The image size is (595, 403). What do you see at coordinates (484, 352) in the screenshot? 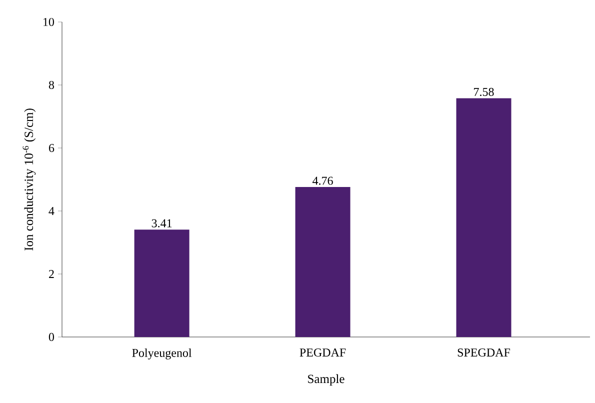
I see `x-tick-label: SPEGDAF` at bounding box center [484, 352].